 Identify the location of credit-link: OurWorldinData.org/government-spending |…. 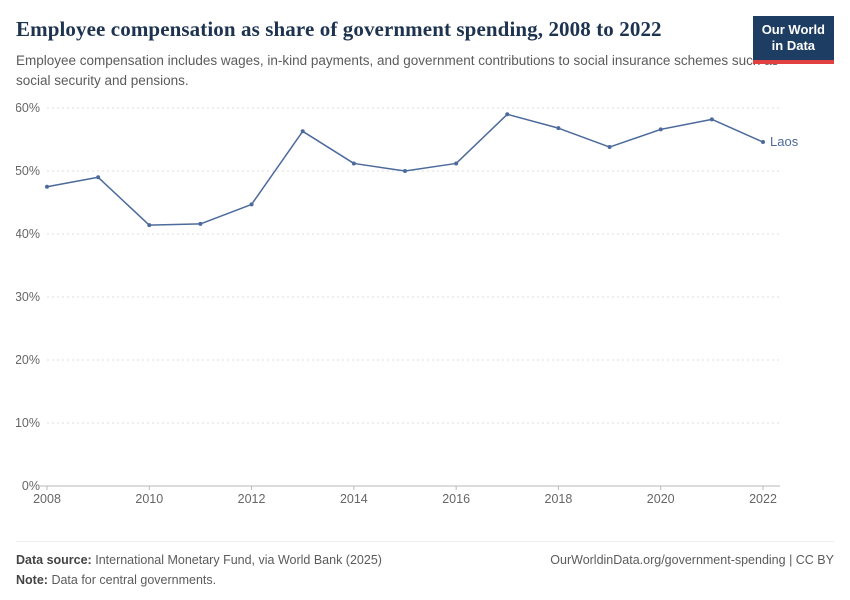
(692, 560).